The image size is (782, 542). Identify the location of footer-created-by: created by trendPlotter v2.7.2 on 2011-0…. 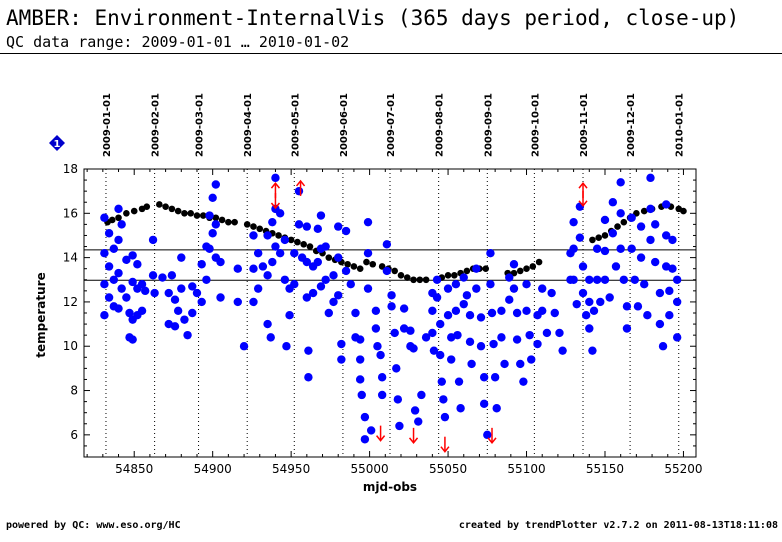
(618, 525).